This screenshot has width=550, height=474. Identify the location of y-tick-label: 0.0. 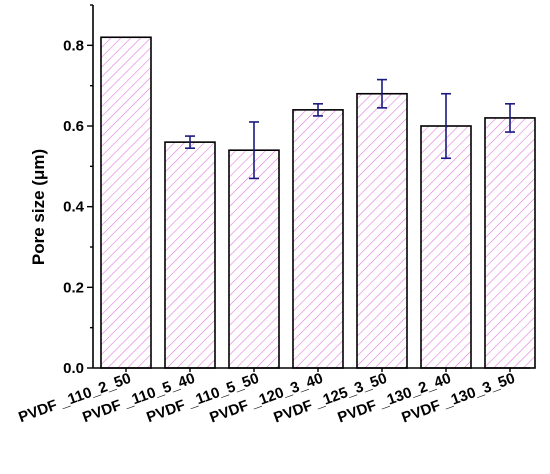
(73, 368).